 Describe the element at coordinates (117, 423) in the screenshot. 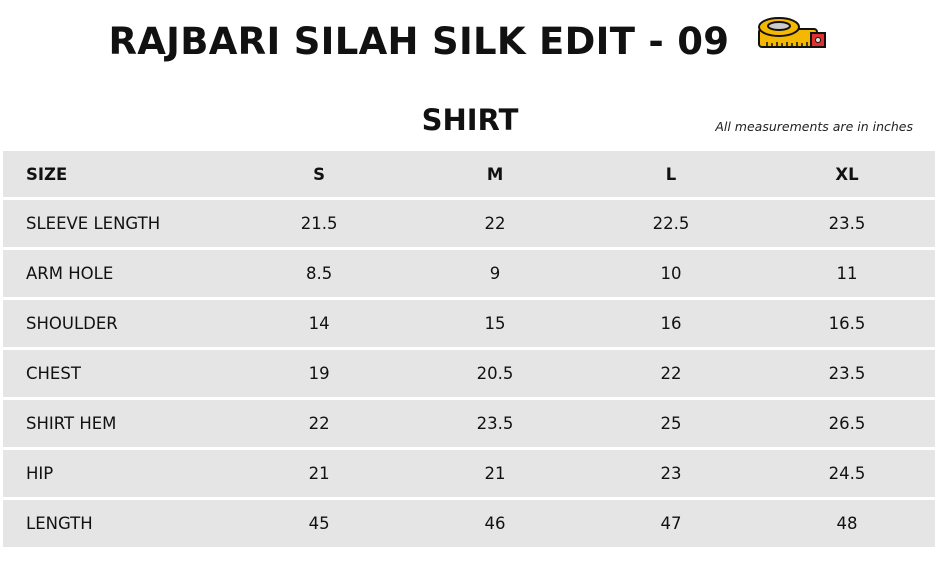

I see `row-label: SHIRT HEM` at that location.